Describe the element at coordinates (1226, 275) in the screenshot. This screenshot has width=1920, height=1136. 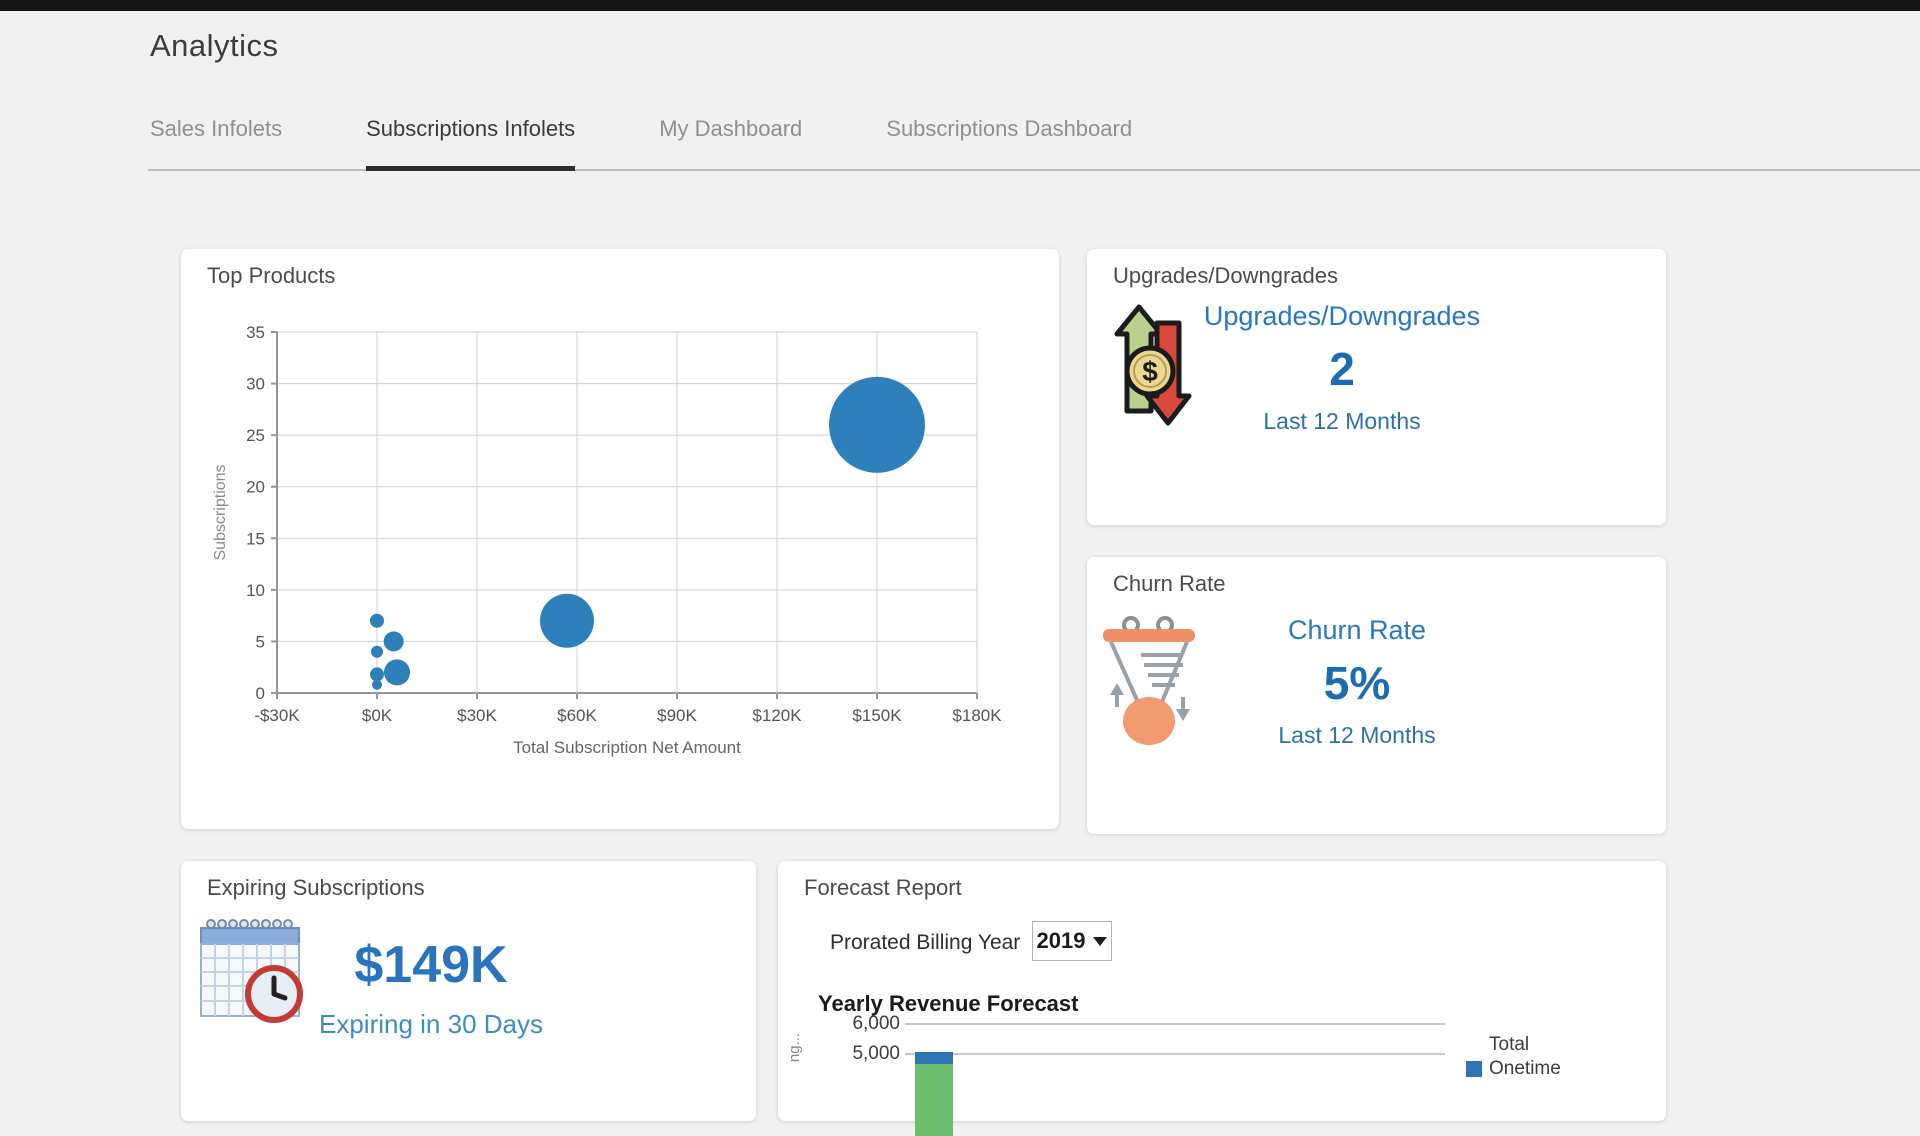
I see `upgrades-card-title: Upgrades/Downgrades` at that location.